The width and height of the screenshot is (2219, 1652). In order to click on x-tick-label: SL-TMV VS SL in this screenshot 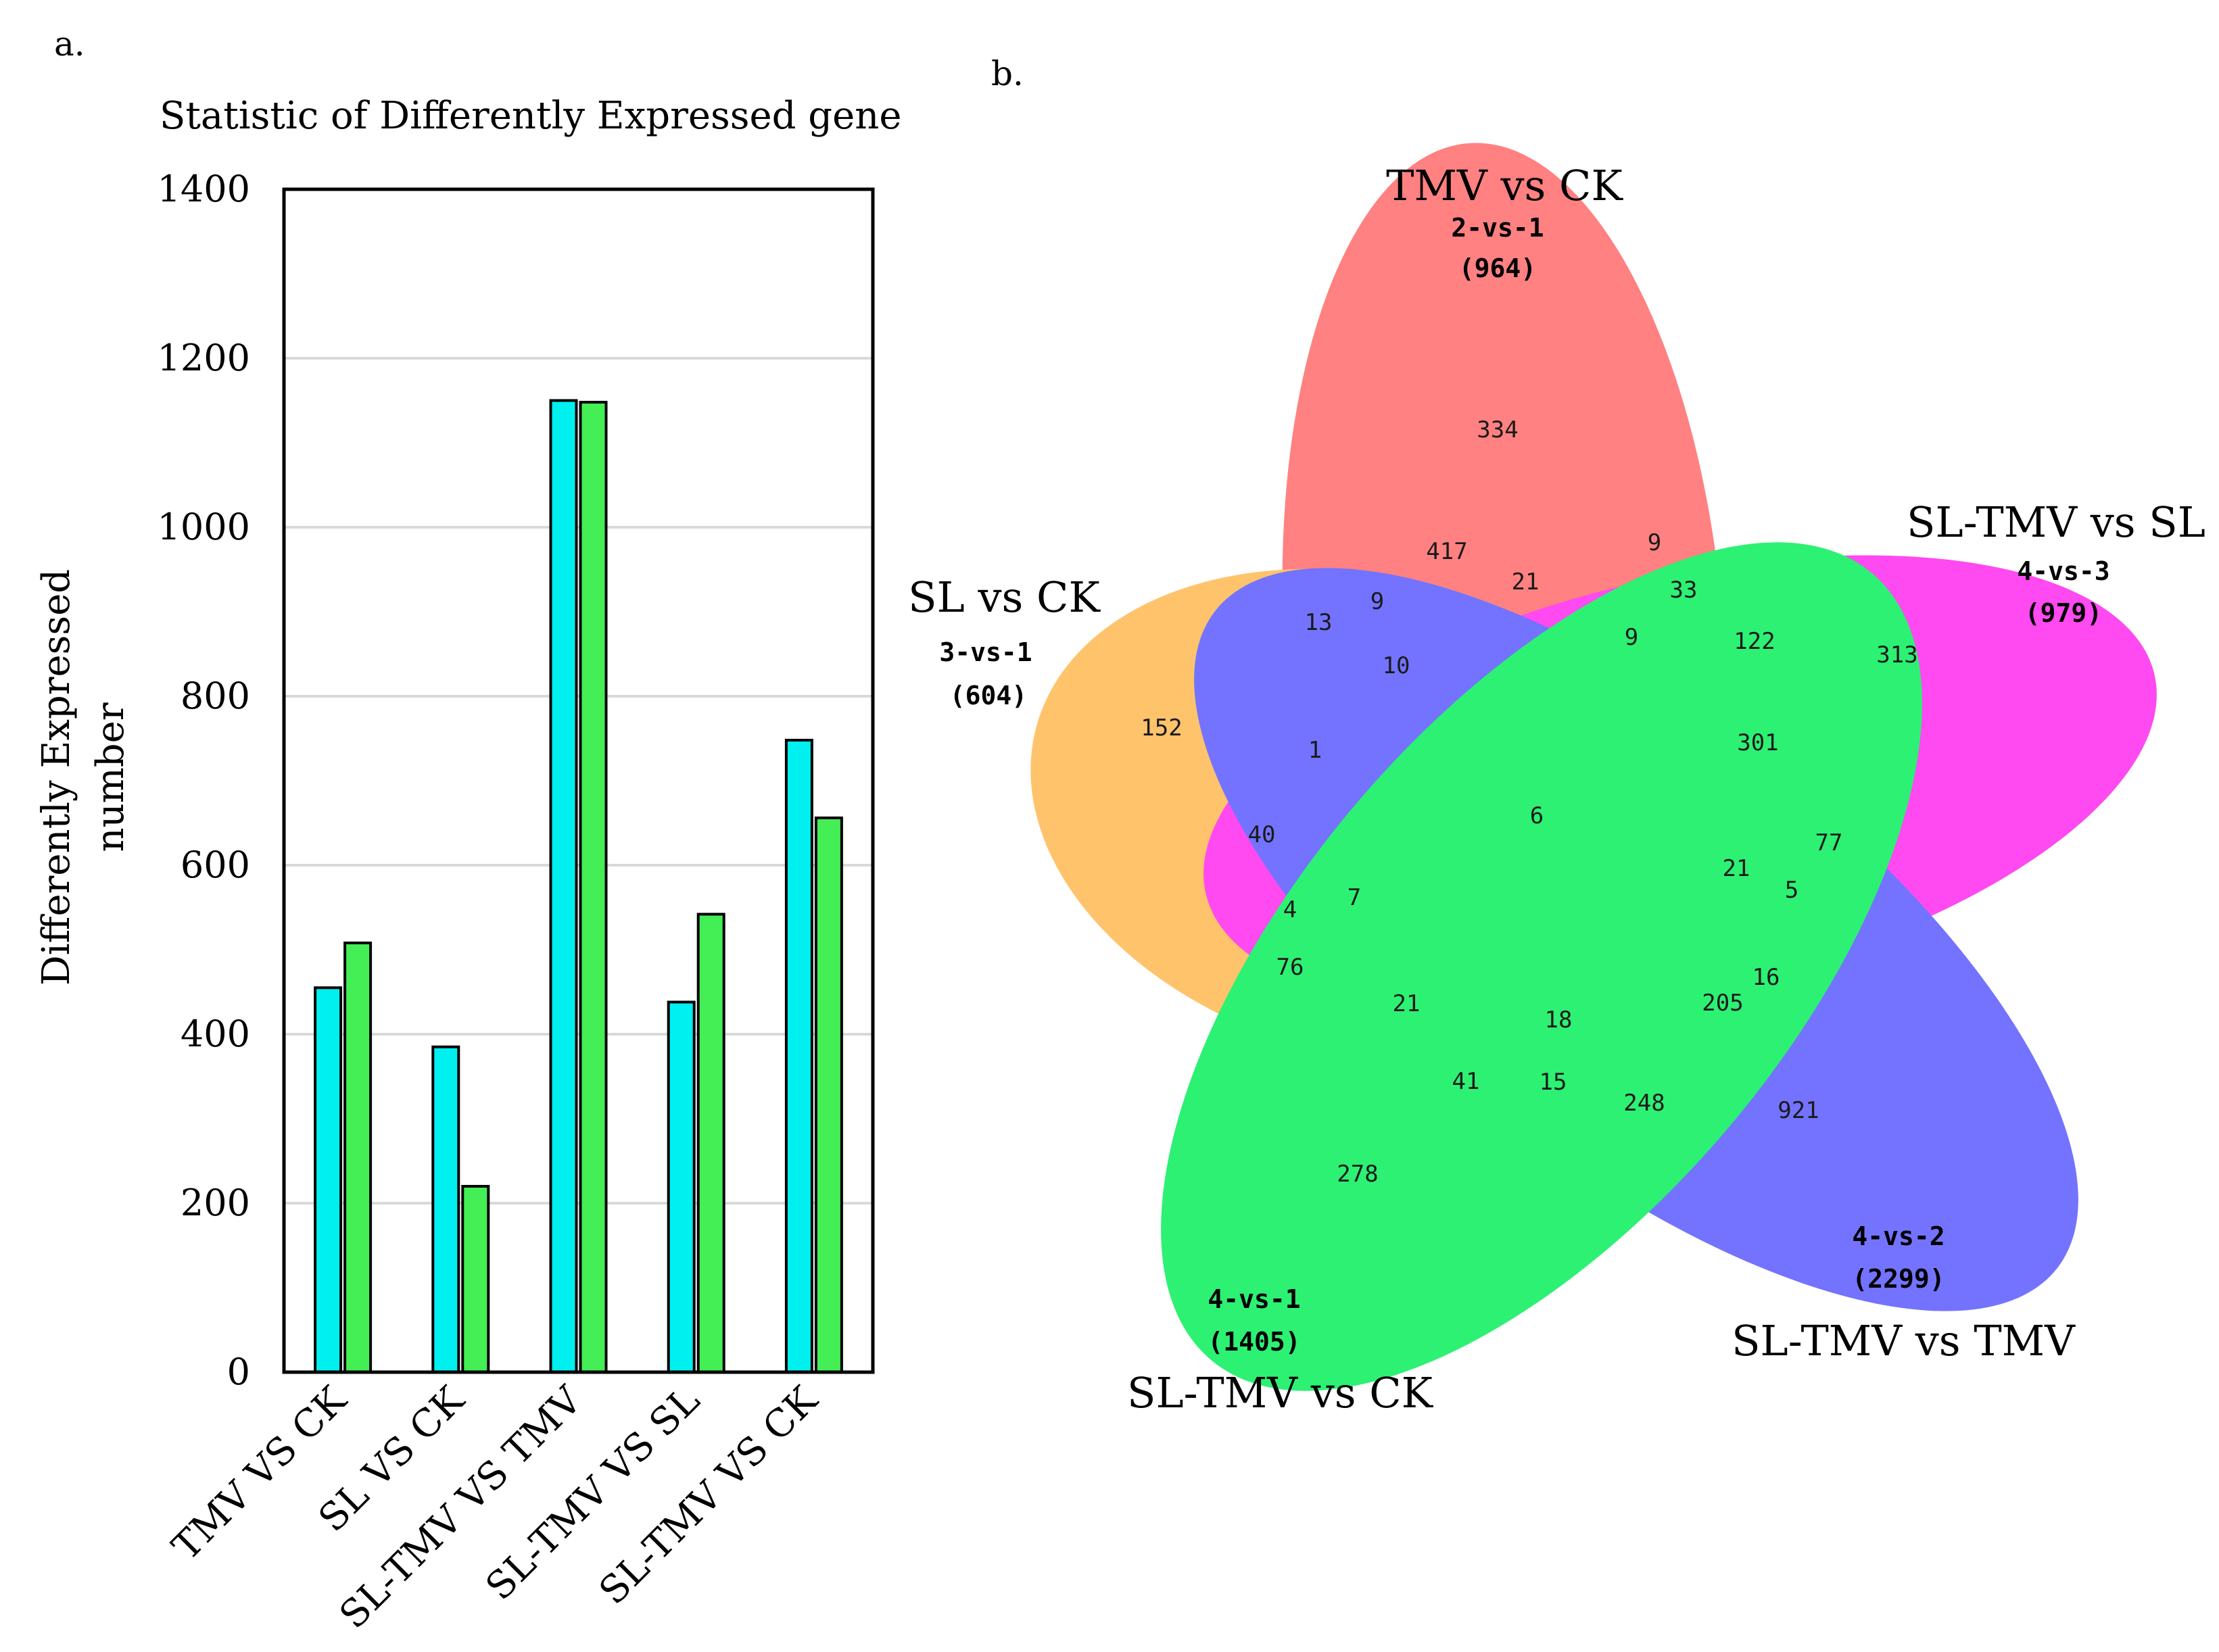, I will do `click(592, 1493)`.